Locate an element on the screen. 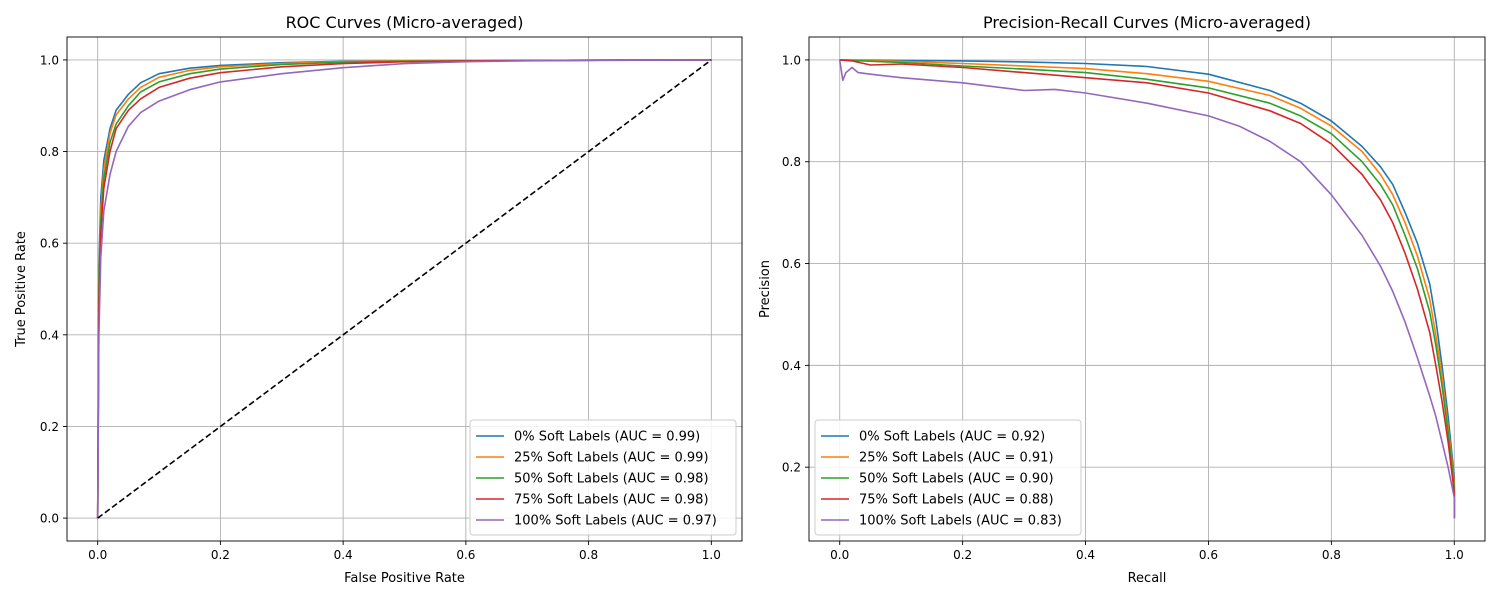 The image size is (1500, 600). roc-y-tick-label: 0.8 is located at coordinates (49, 152).